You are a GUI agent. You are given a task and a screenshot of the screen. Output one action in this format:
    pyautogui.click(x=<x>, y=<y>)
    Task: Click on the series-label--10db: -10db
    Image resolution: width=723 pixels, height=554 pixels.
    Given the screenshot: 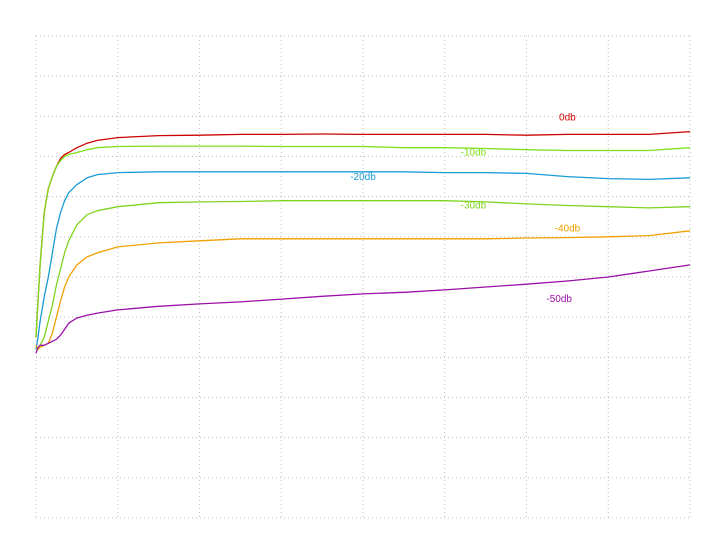 What is the action you would take?
    pyautogui.click(x=474, y=153)
    